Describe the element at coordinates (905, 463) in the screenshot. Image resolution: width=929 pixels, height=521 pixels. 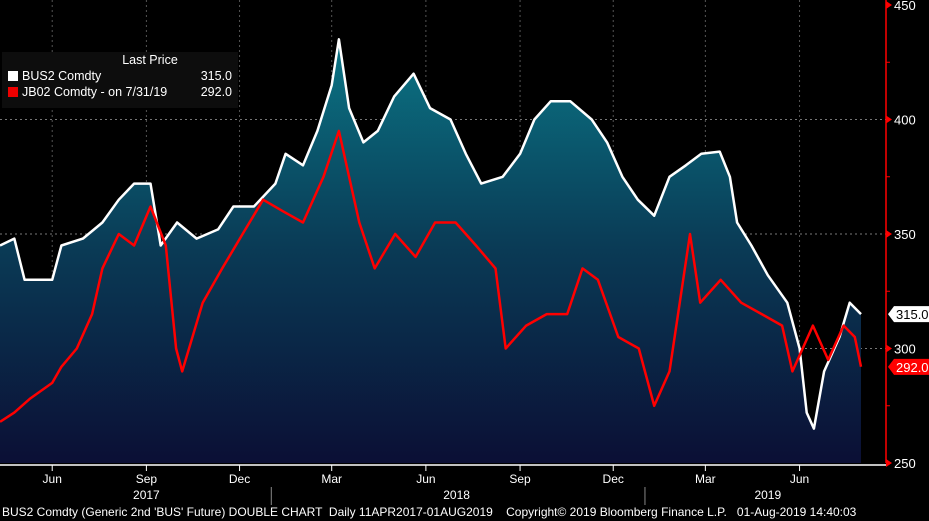
I see `y-tick-label: 250` at that location.